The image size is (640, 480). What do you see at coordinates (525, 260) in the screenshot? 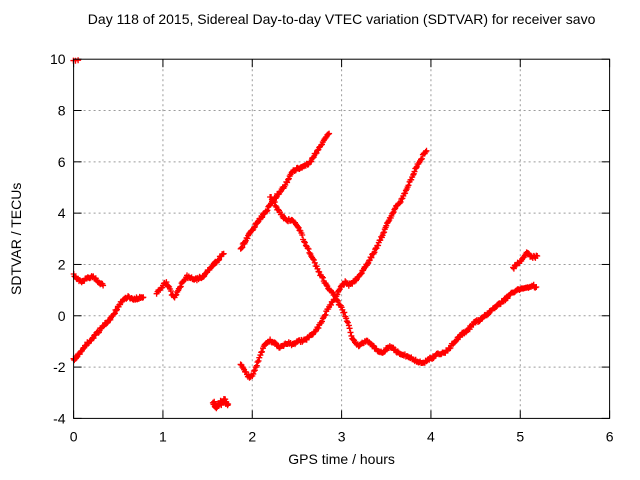
I see `series-segment-4.92h-5.19h` at bounding box center [525, 260].